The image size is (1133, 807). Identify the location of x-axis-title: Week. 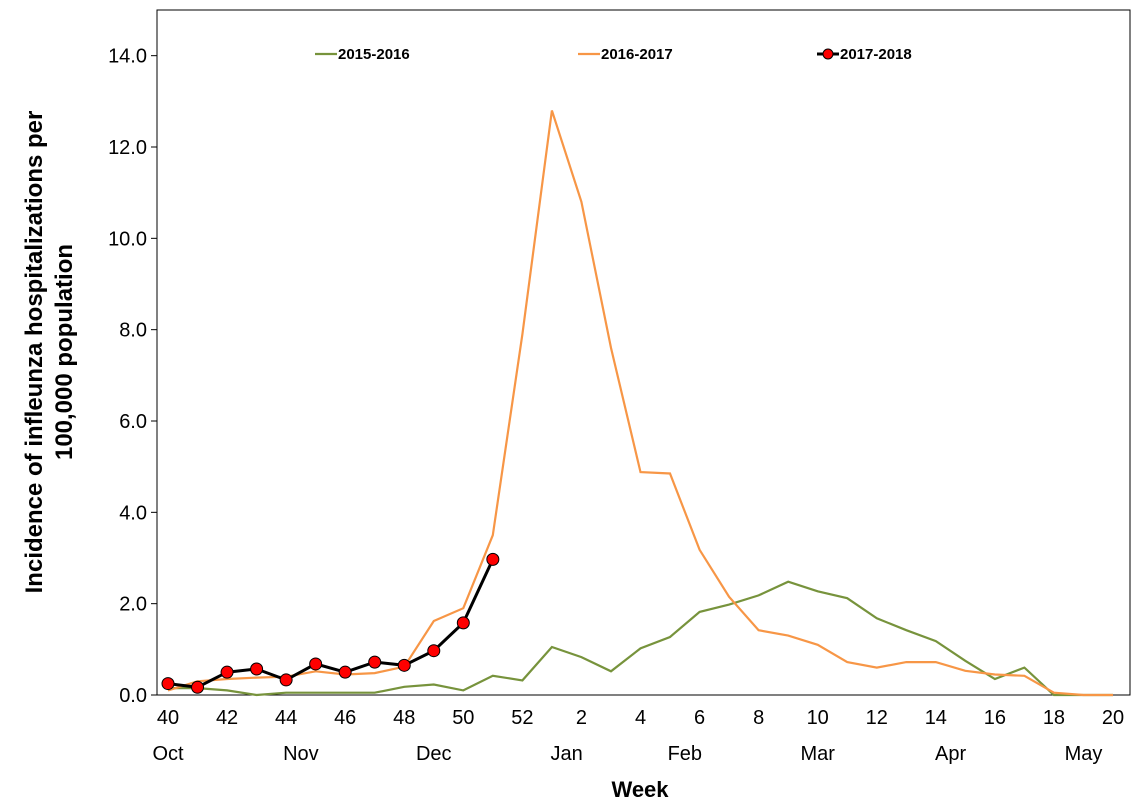
(640, 789).